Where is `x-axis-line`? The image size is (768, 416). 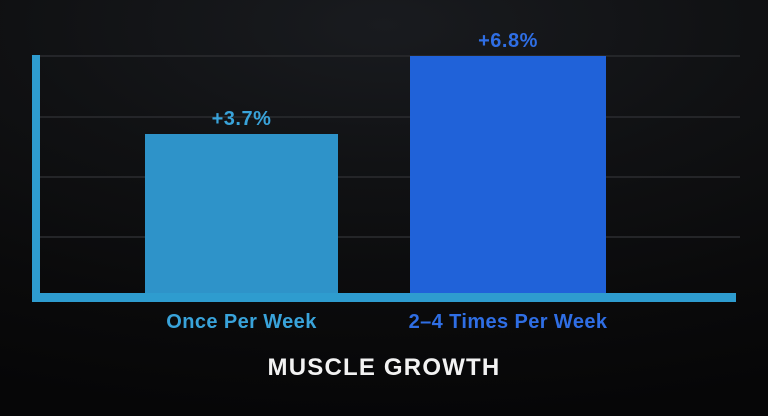 x-axis-line is located at coordinates (384, 297).